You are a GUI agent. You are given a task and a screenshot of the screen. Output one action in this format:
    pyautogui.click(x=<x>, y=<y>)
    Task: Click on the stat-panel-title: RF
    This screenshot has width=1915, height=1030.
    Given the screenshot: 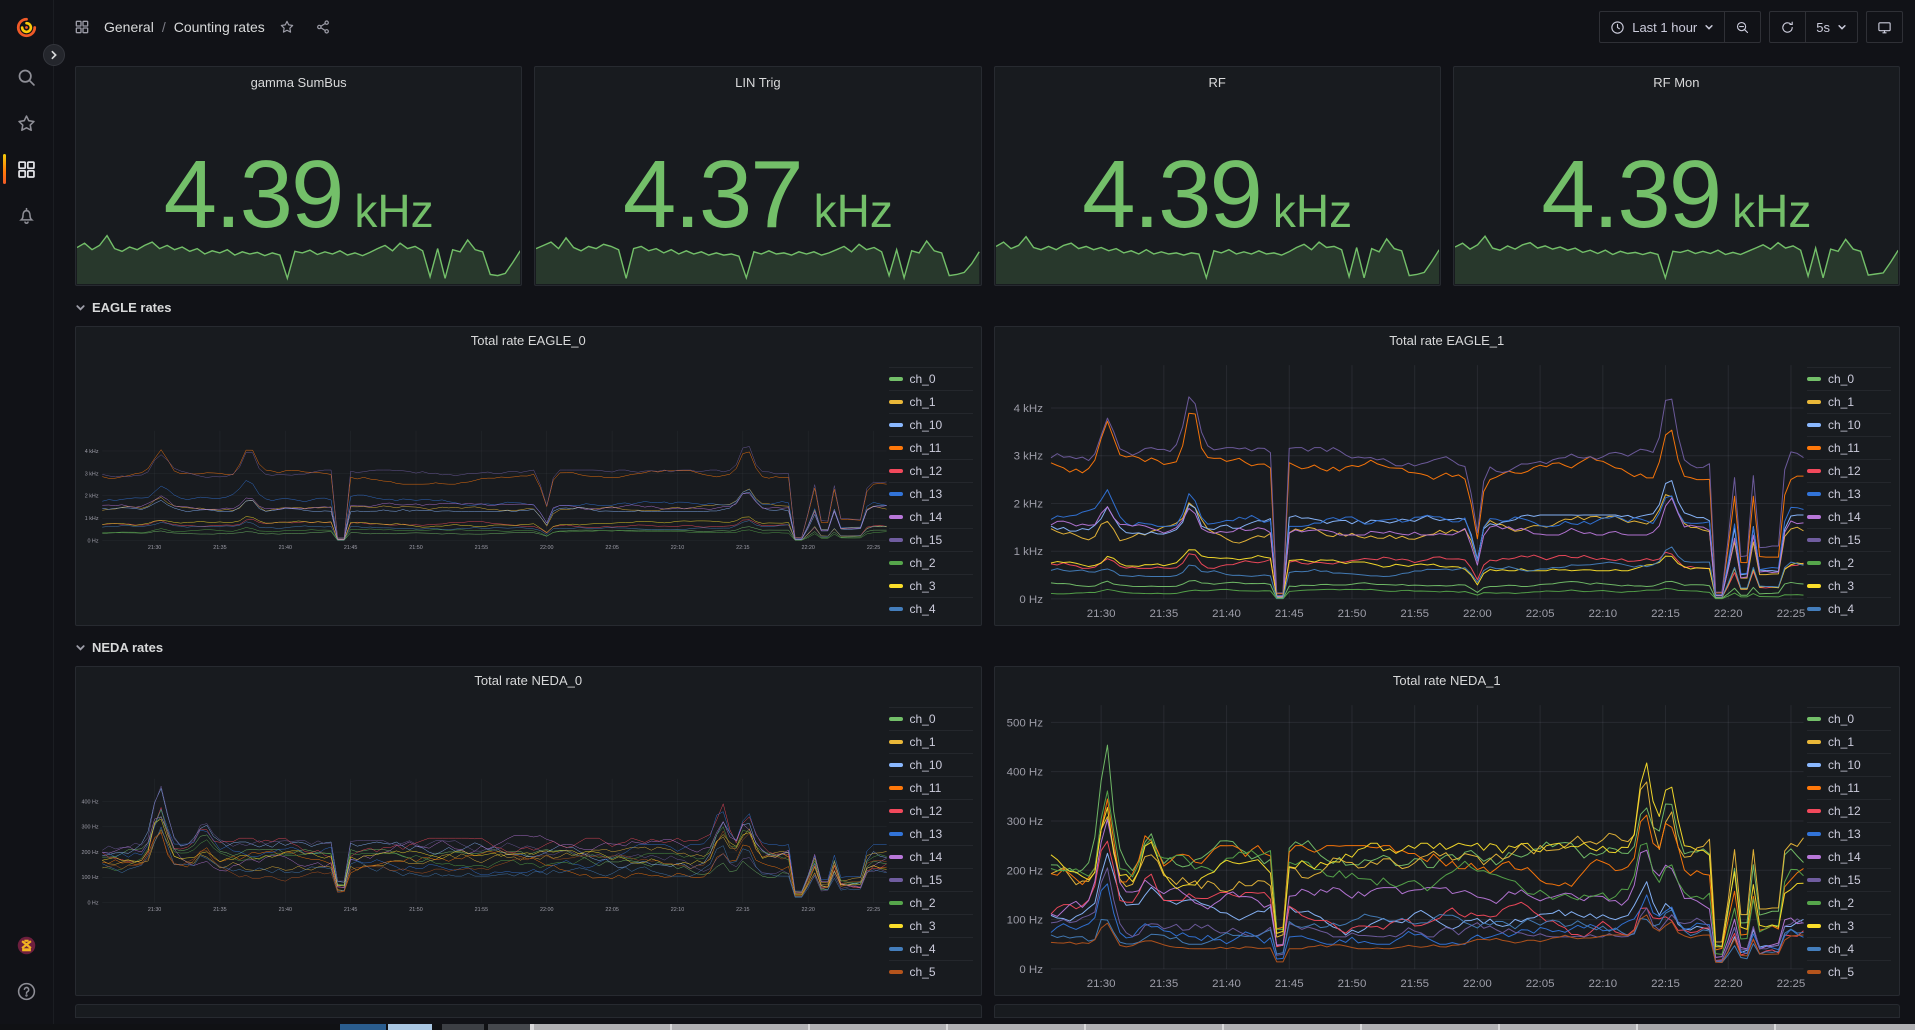 What is the action you would take?
    pyautogui.click(x=1217, y=82)
    